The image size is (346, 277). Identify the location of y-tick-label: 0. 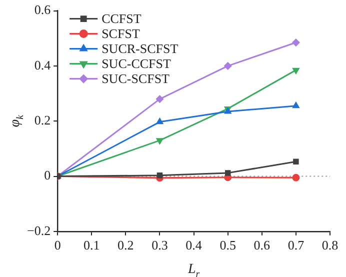
(47, 175).